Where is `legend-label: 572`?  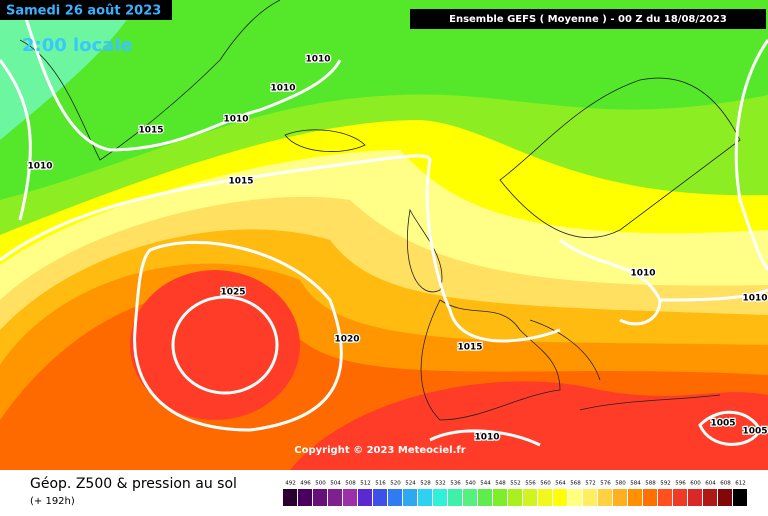
legend-label: 572 is located at coordinates (590, 484).